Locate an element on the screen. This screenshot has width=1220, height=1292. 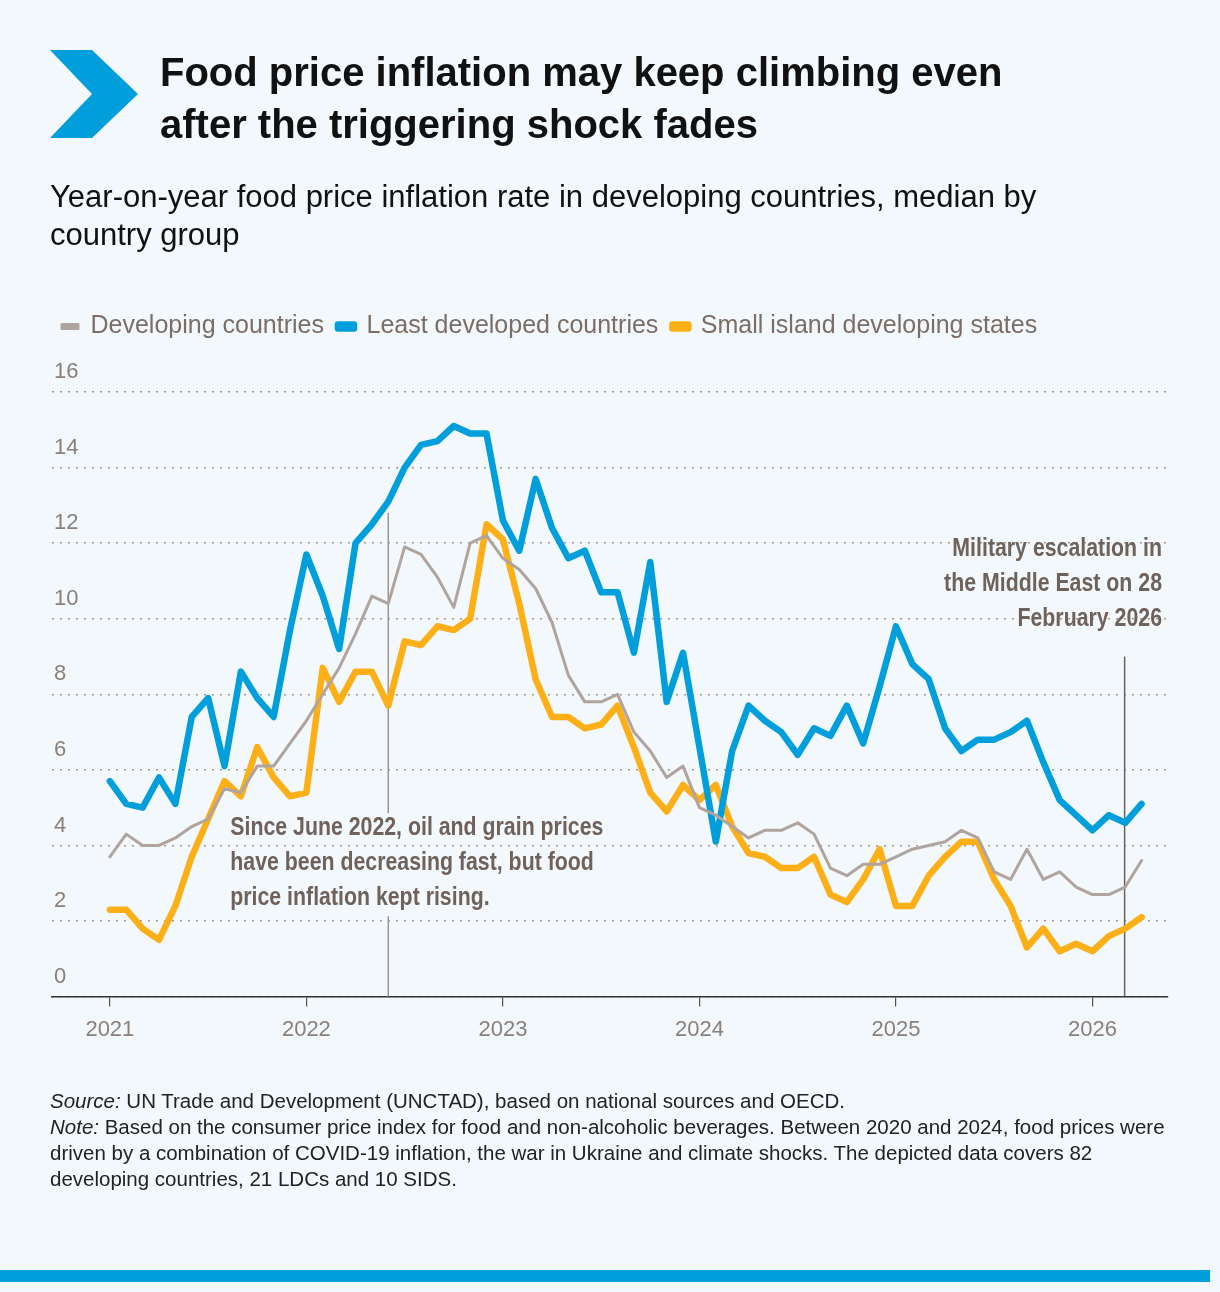
chart-title: Food price inflation may keep climbing even after the triggering shock fades is located at coordinates (582, 98).